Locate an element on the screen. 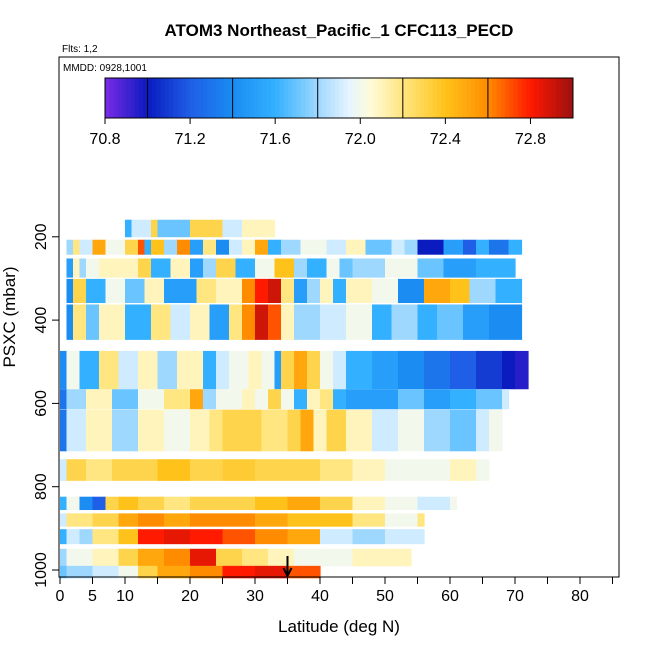 The width and height of the screenshot is (650, 650). x-tick-label: 20 is located at coordinates (190, 596).